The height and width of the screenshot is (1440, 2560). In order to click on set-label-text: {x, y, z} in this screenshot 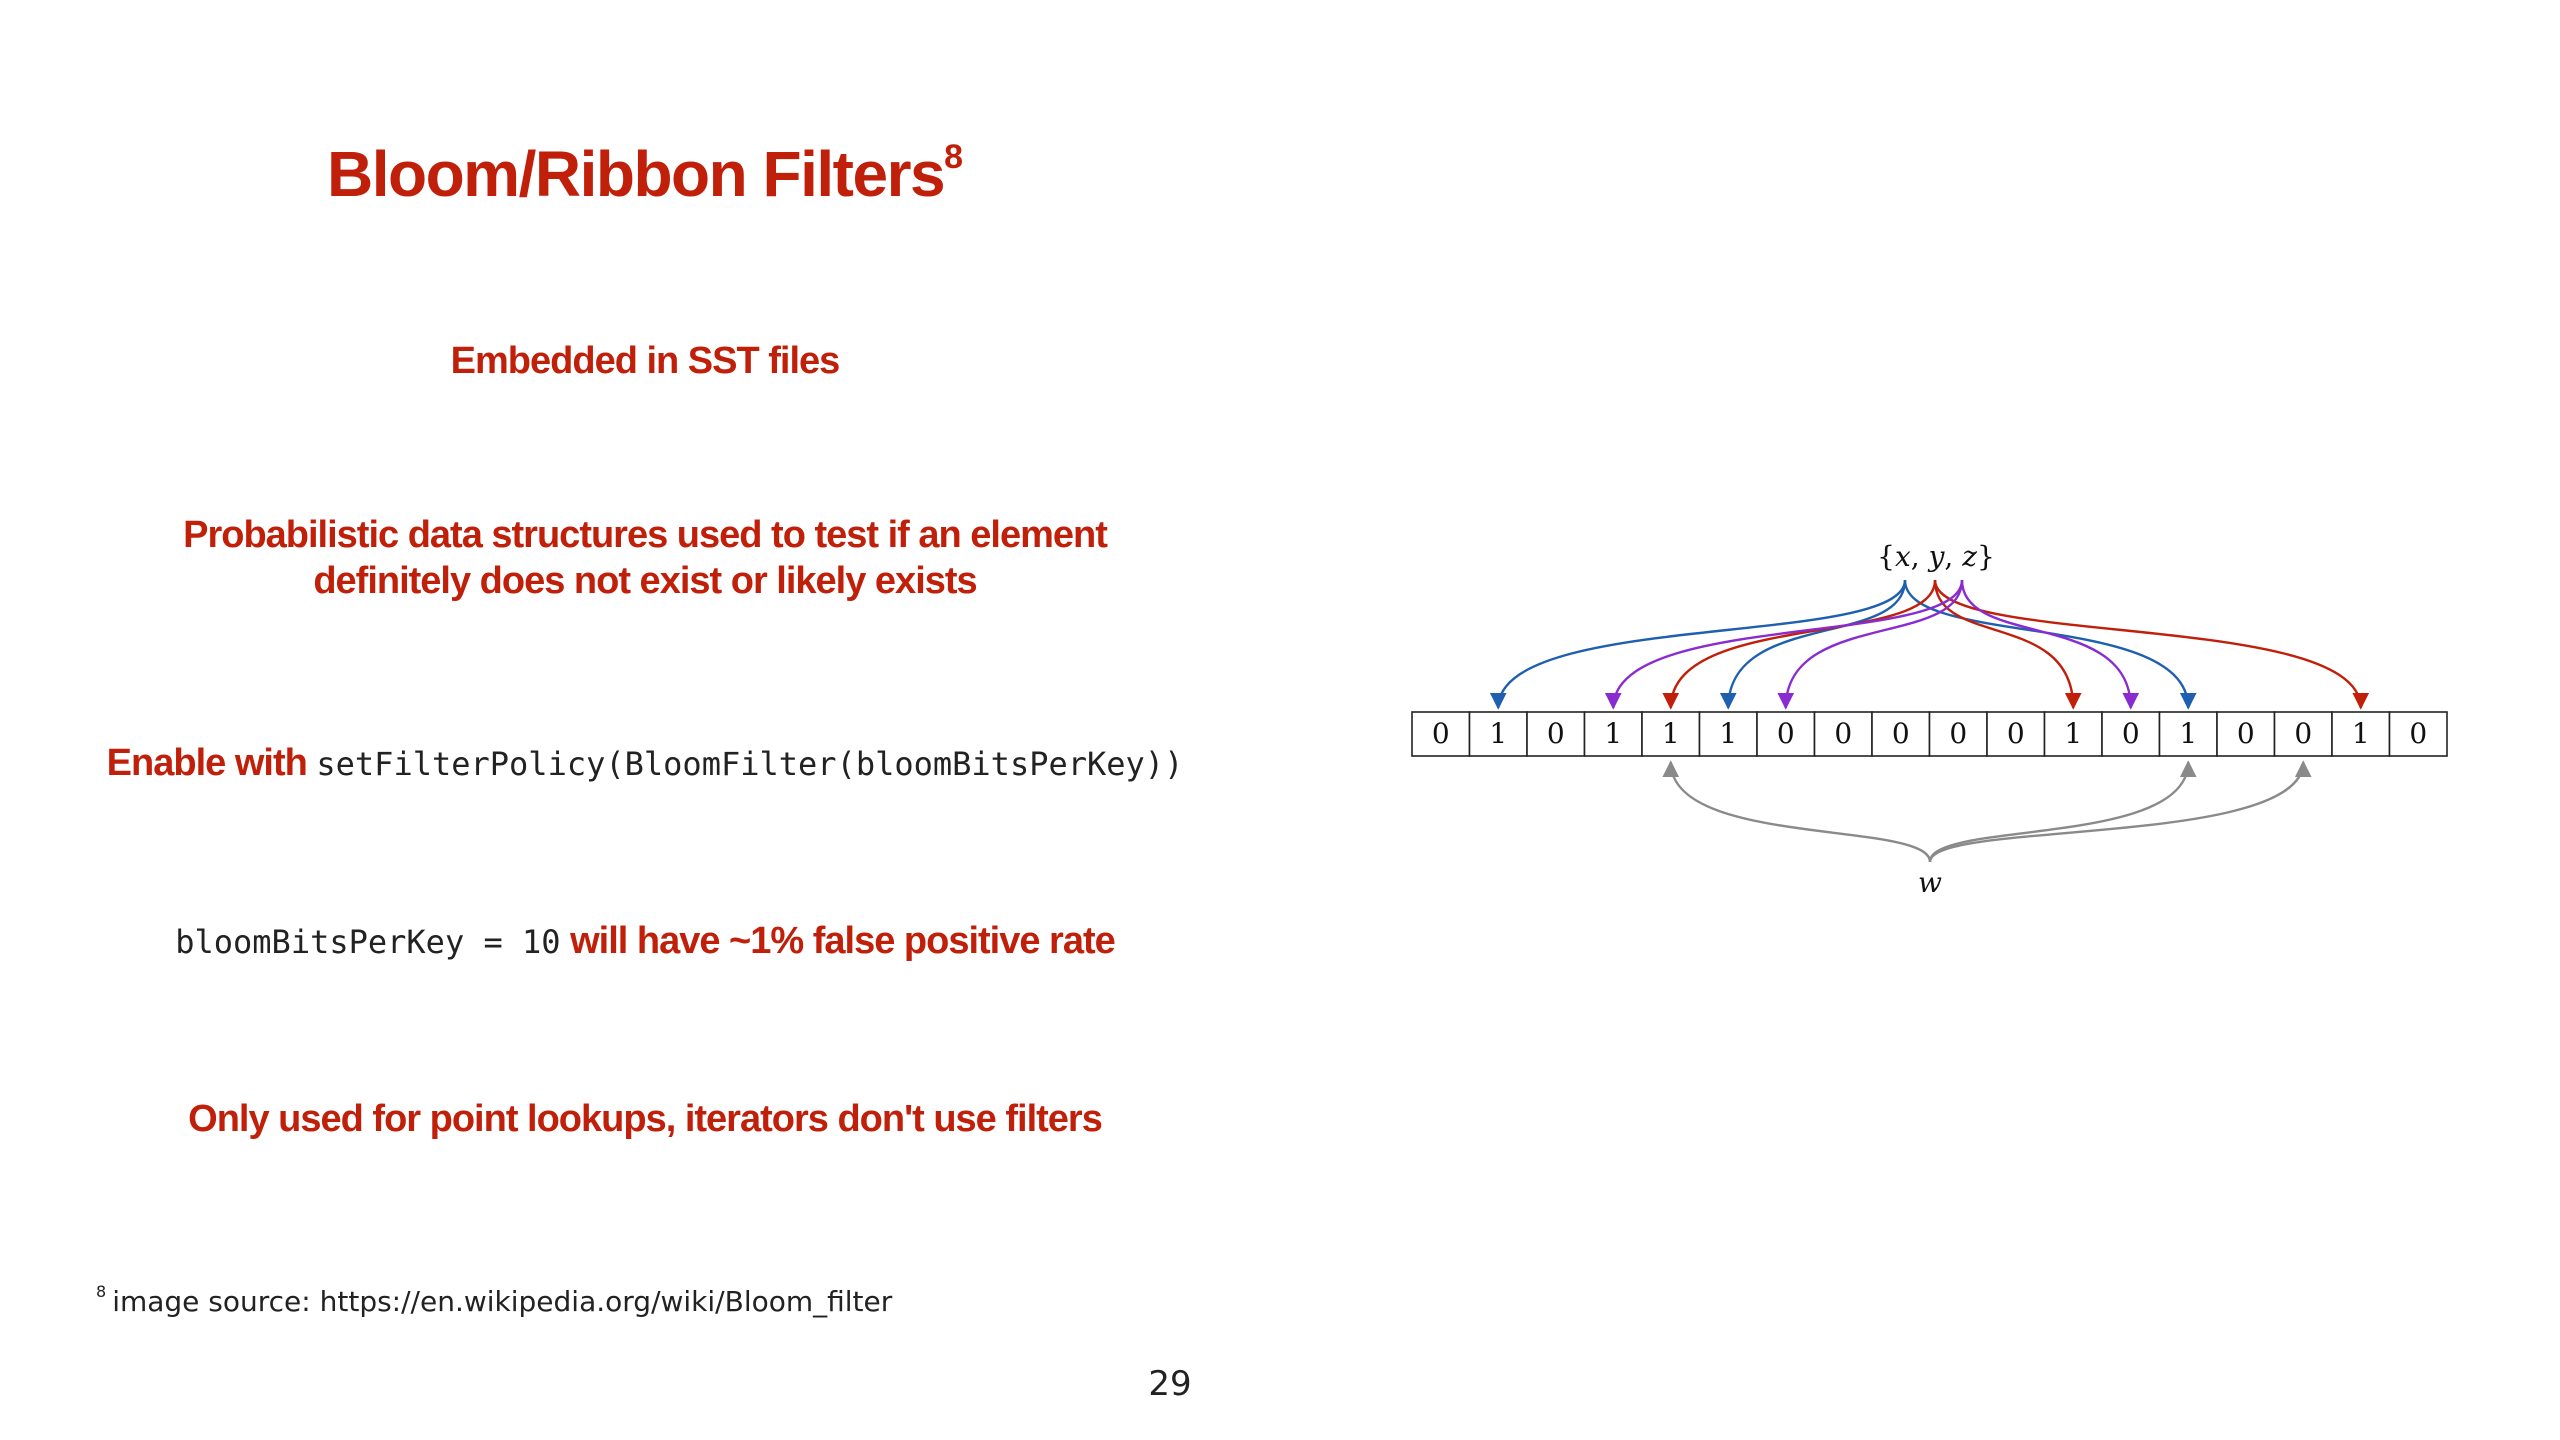, I will do `click(1936, 556)`.